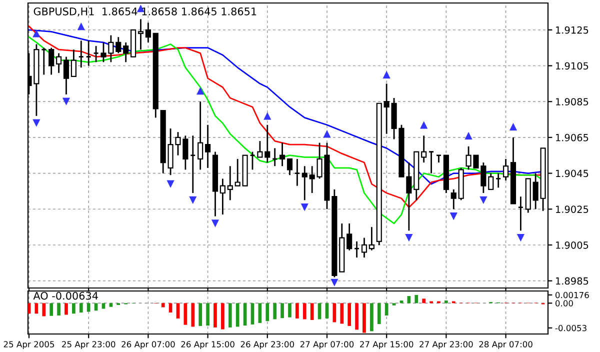  I want to click on y-tick-label: 1.9105, so click(572, 66).